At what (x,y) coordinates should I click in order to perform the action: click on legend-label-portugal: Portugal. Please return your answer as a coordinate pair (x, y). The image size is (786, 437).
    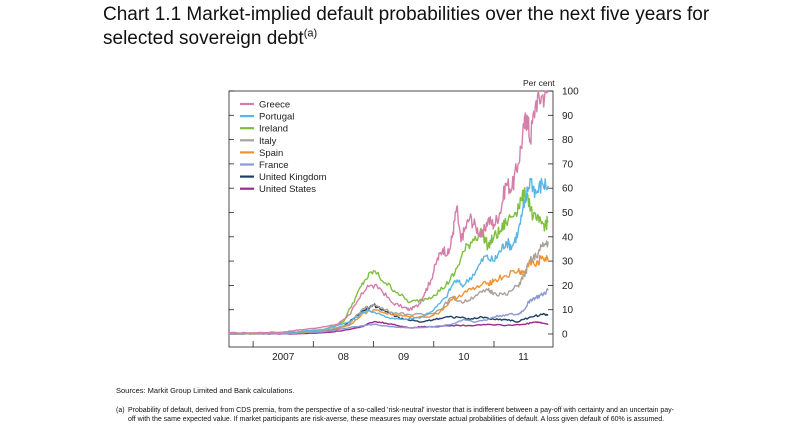
    Looking at the image, I should click on (276, 117).